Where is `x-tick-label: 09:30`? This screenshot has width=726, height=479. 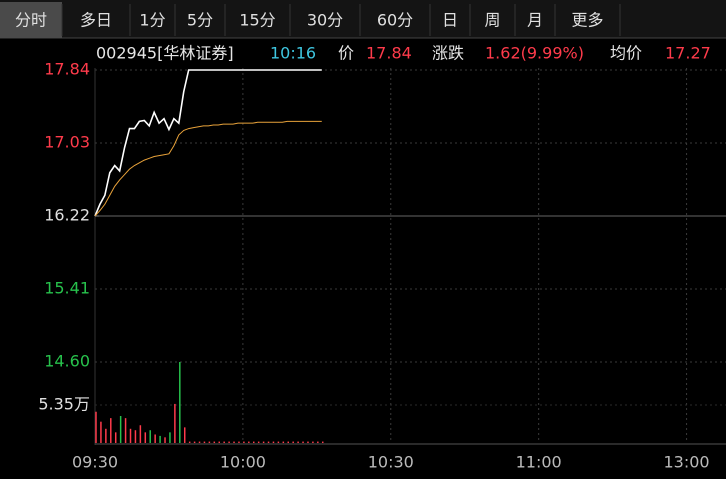
x-tick-label: 09:30 is located at coordinates (95, 462).